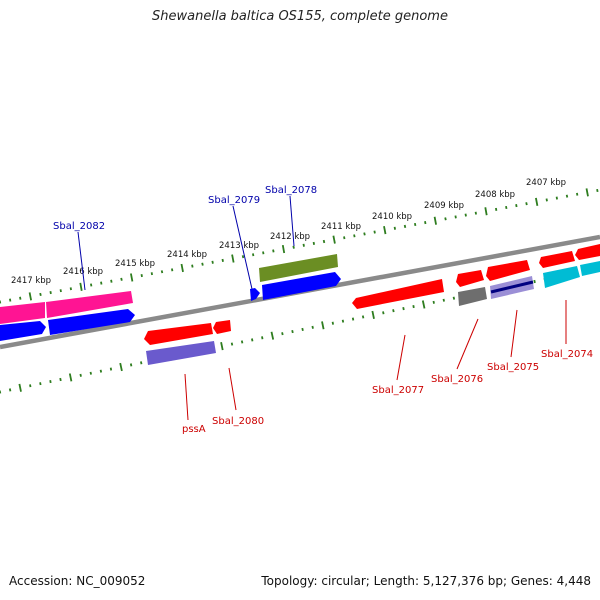 The image size is (600, 600). Describe the element at coordinates (495, 195) in the screenshot. I see `kbp-label-2408: 2408 kbp` at that location.